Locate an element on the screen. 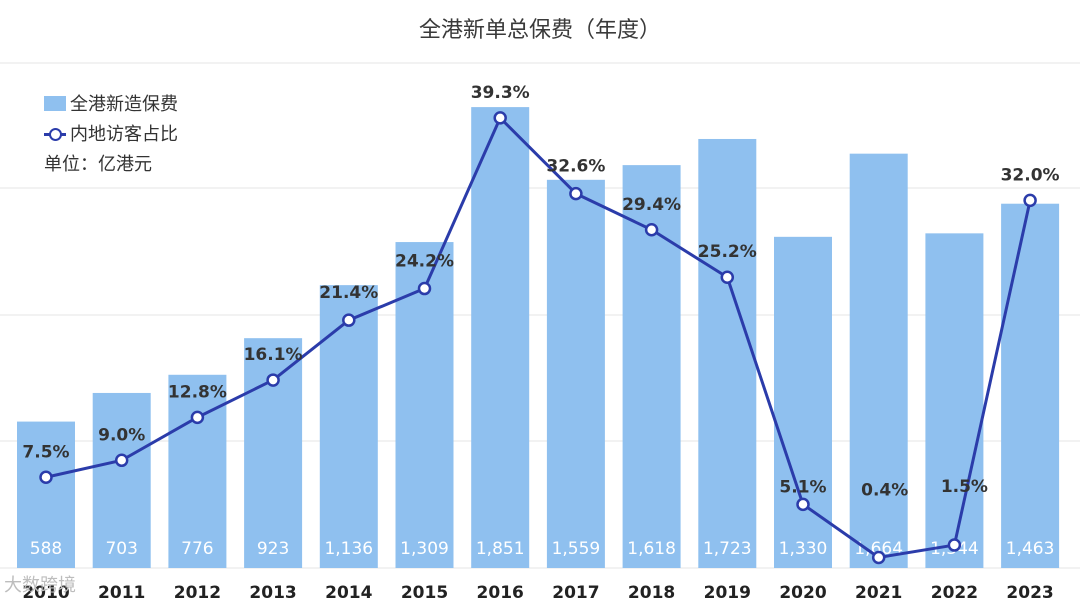  x-tick-label: 2020 is located at coordinates (802, 593).